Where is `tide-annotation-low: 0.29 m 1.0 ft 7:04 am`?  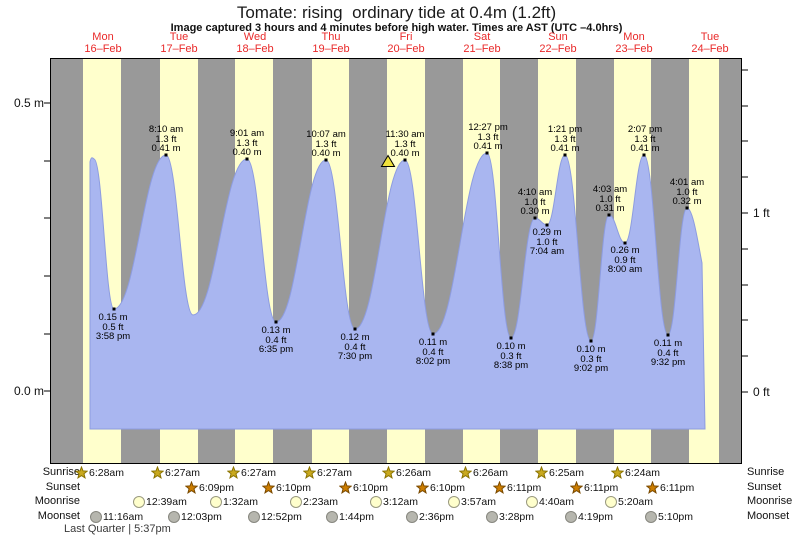 tide-annotation-low: 0.29 m 1.0 ft 7:04 am is located at coordinates (547, 242).